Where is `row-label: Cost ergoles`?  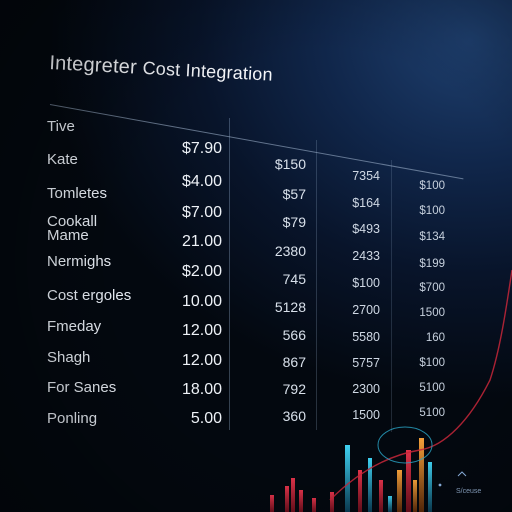 row-label: Cost ergoles is located at coordinates (89, 295).